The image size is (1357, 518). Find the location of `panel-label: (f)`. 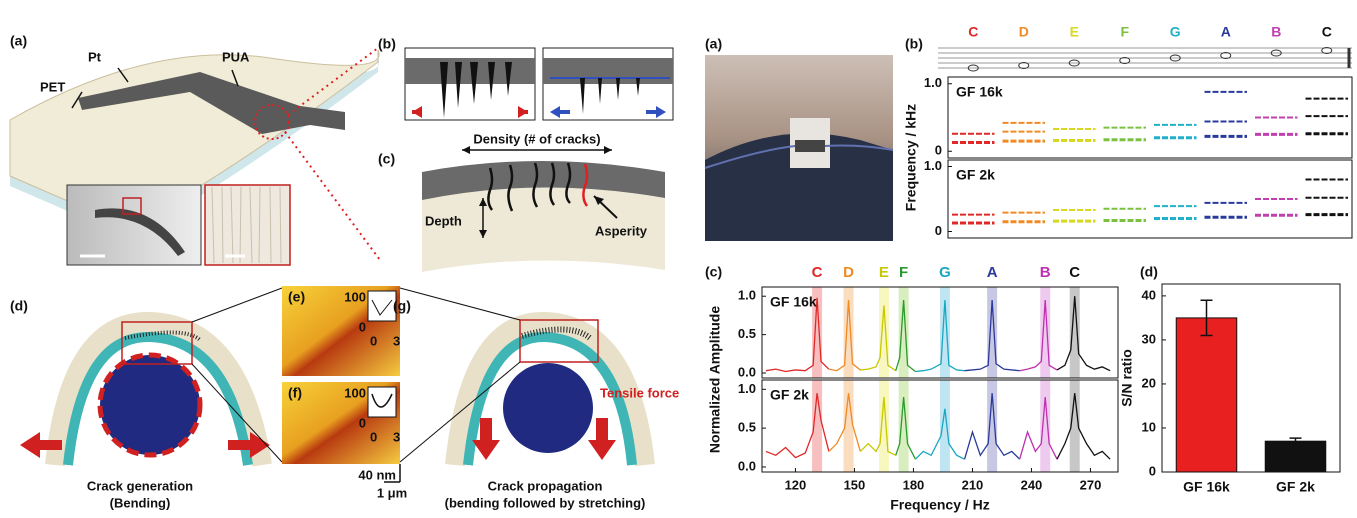

panel-label: (f) is located at coordinates (295, 393).